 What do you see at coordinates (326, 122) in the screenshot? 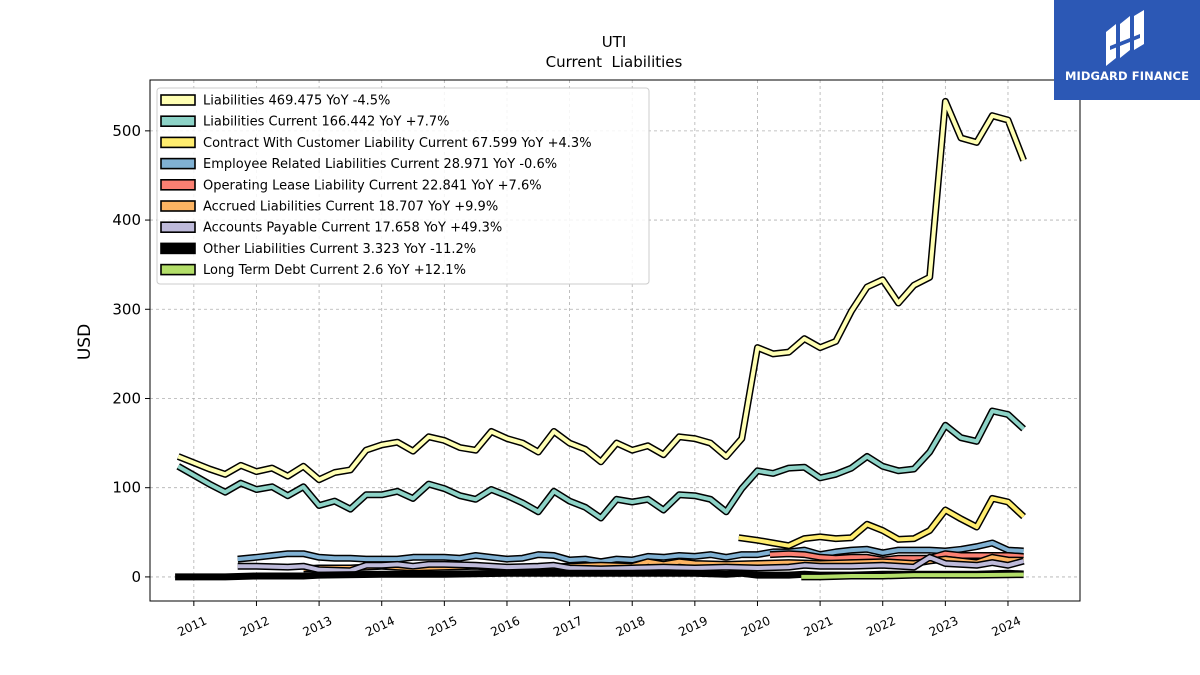
I see `legend-label: Liabilities Current 166.442 YoY +7.7%` at bounding box center [326, 122].